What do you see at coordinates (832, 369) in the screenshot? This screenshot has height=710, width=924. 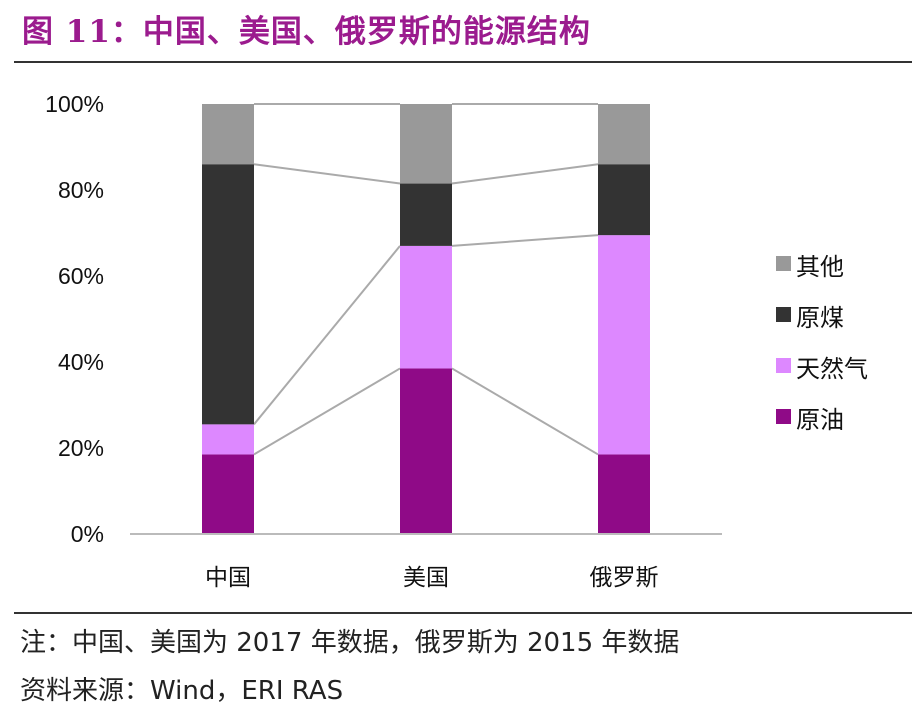 I see `legend-label: 天然气` at bounding box center [832, 369].